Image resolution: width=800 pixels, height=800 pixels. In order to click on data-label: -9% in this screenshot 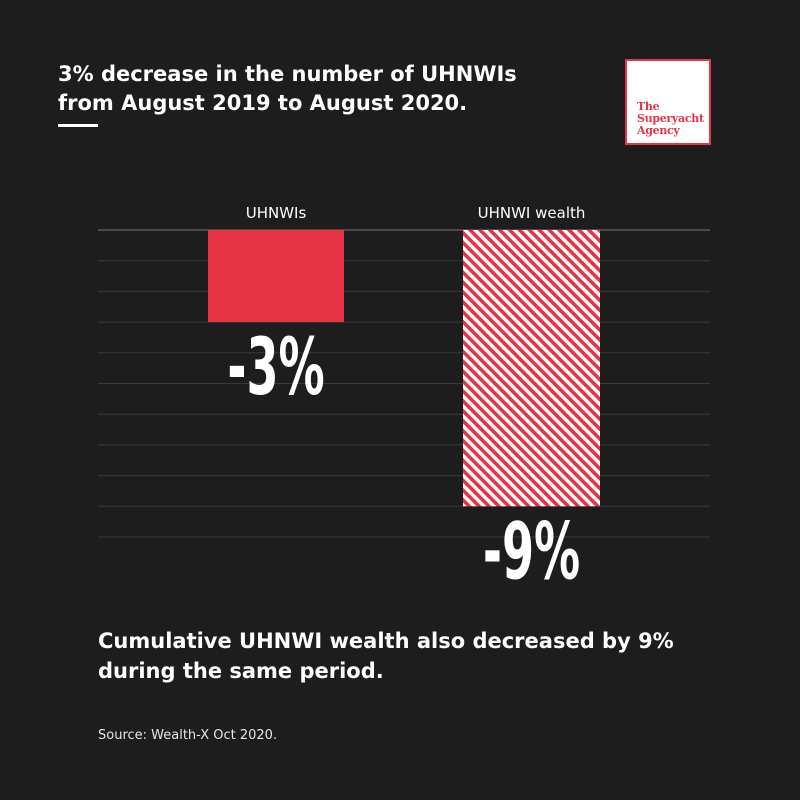, I will do `click(531, 553)`.